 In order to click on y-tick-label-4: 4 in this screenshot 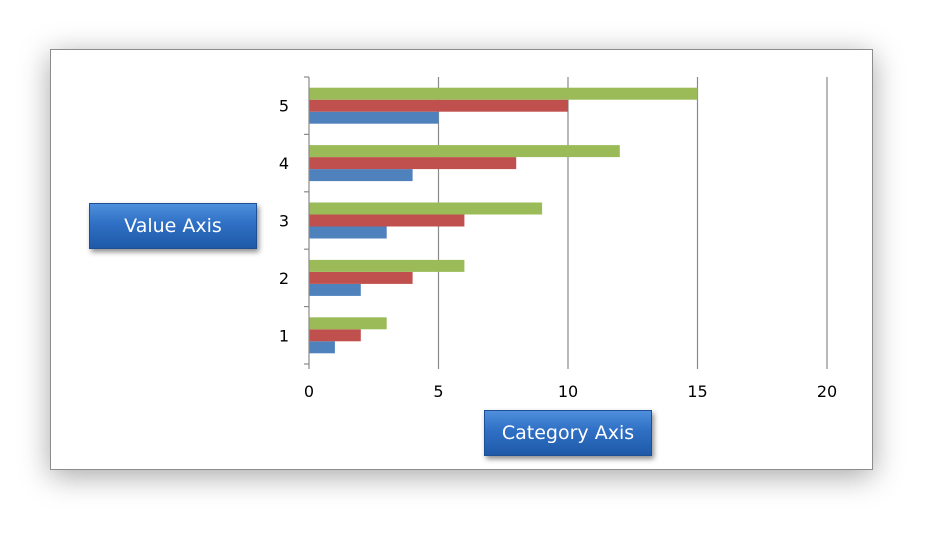, I will do `click(284, 163)`.